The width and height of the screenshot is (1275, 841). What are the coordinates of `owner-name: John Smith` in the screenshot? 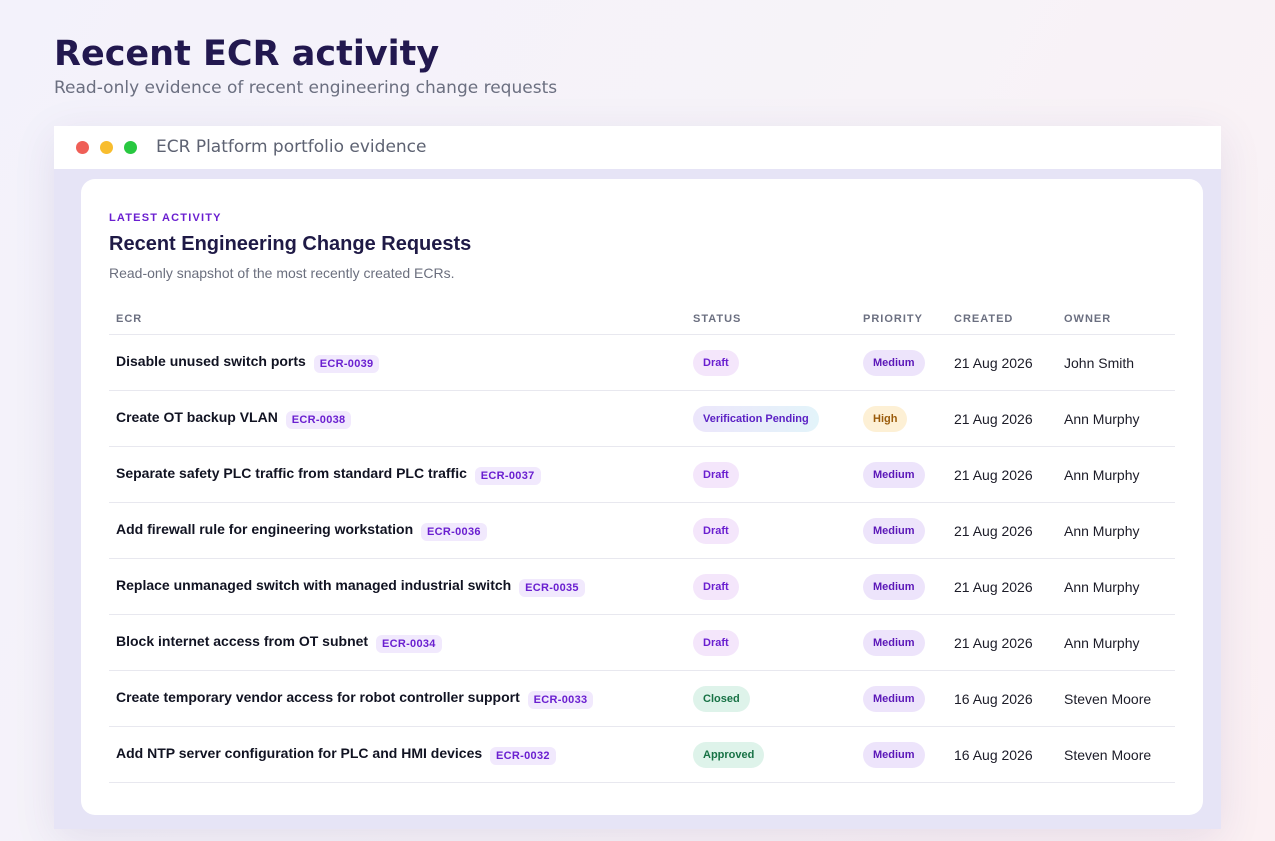 It's located at (1116, 362).